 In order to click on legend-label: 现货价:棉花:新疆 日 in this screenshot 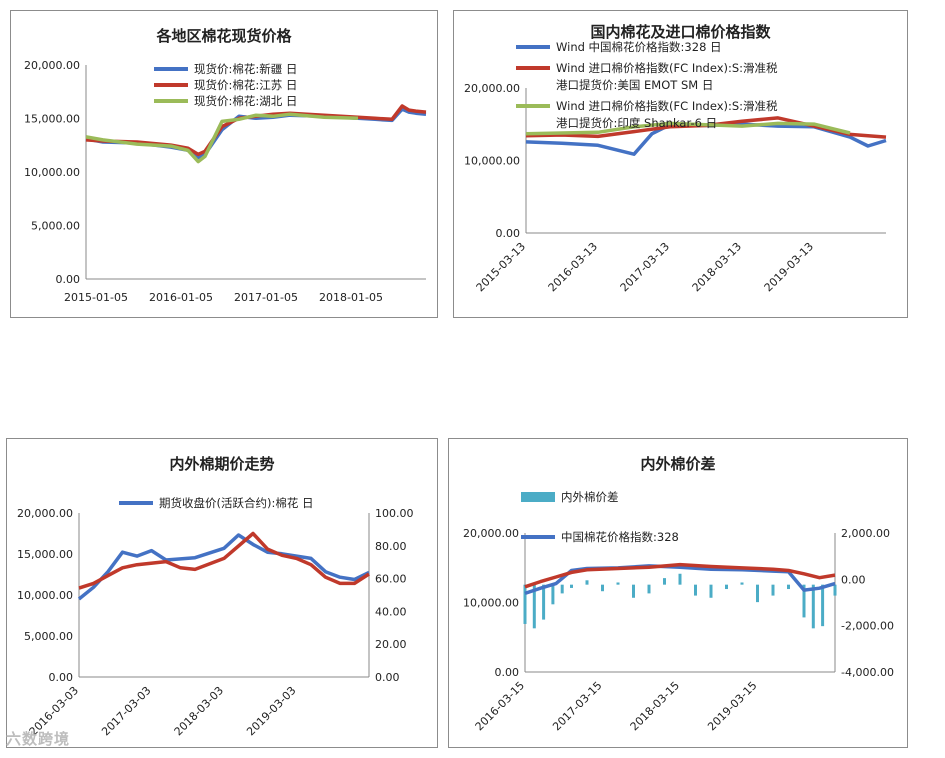, I will do `click(245, 69)`.